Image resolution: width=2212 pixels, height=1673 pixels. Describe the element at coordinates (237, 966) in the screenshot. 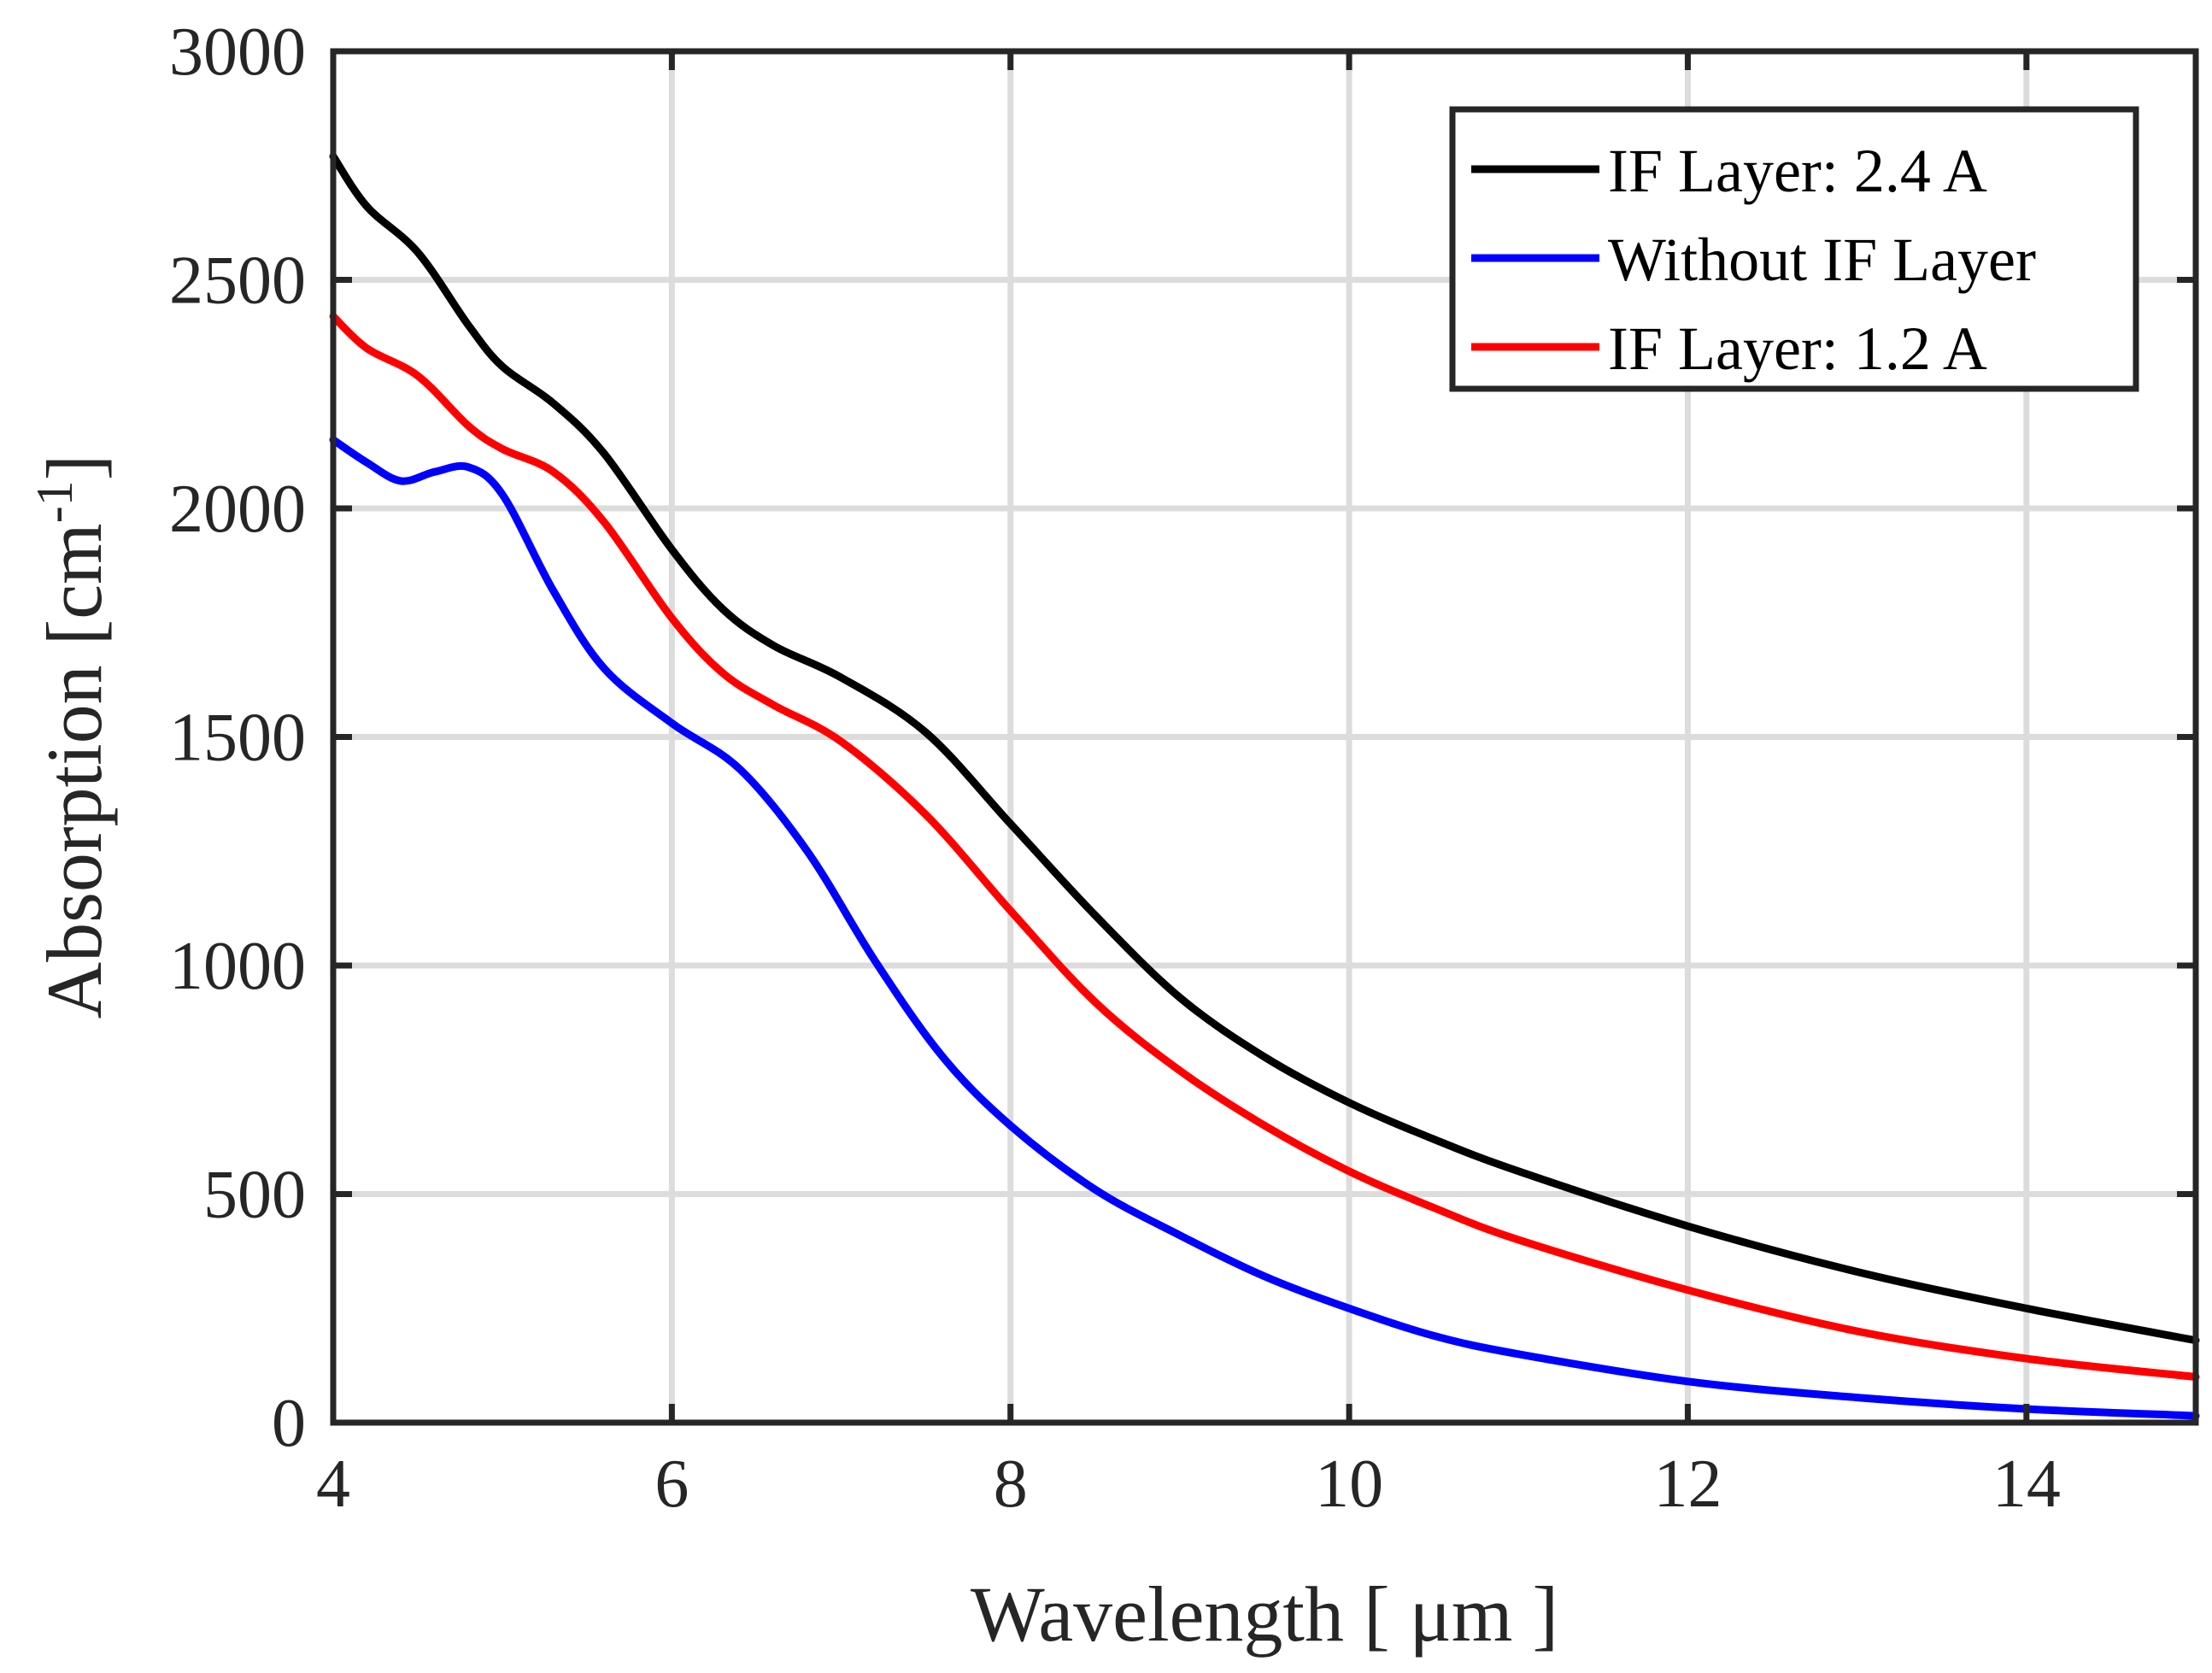

I see `y-tick-label: 1000` at that location.